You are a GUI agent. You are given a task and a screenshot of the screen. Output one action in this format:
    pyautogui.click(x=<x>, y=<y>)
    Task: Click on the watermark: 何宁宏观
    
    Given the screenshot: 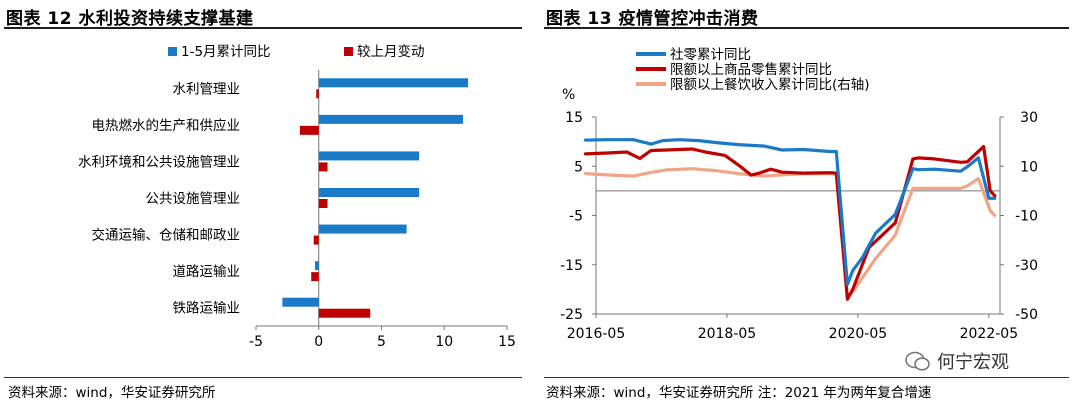 What is the action you would take?
    pyautogui.click(x=957, y=361)
    